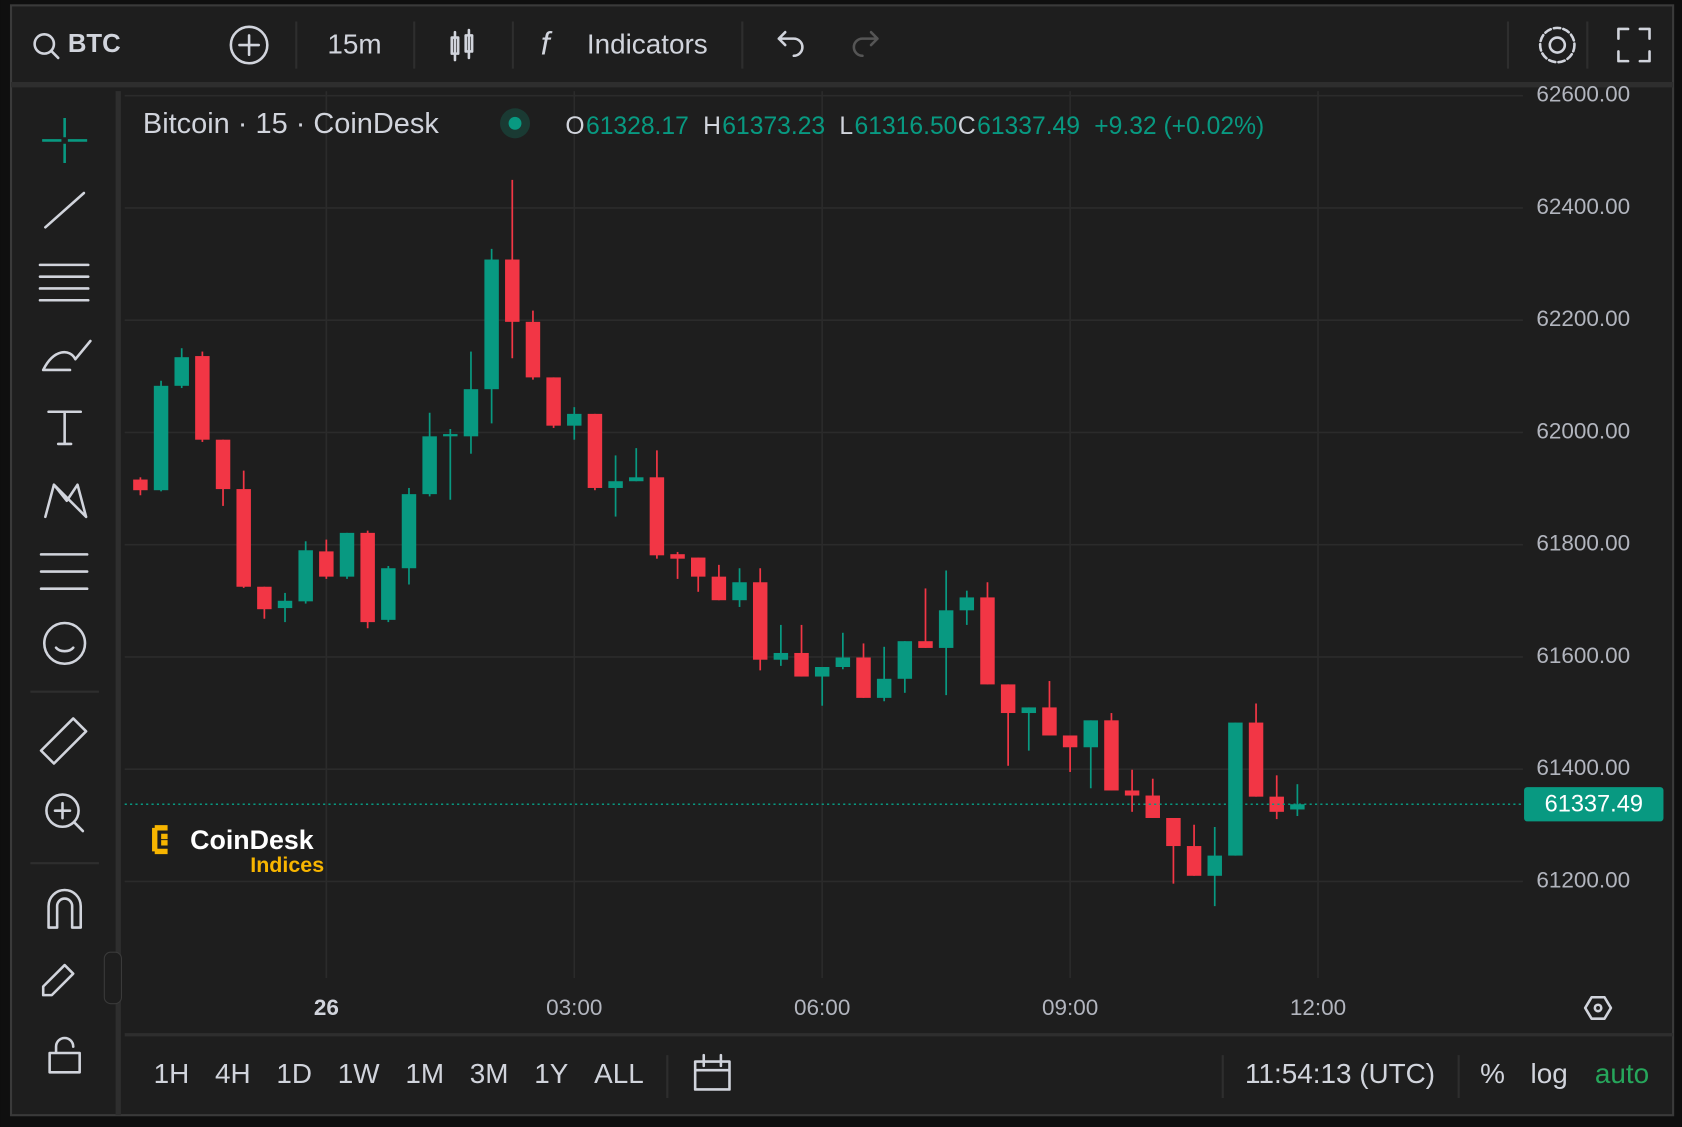 The width and height of the screenshot is (1682, 1127). Describe the element at coordinates (967, 126) in the screenshot. I see `legend-value: C` at that location.